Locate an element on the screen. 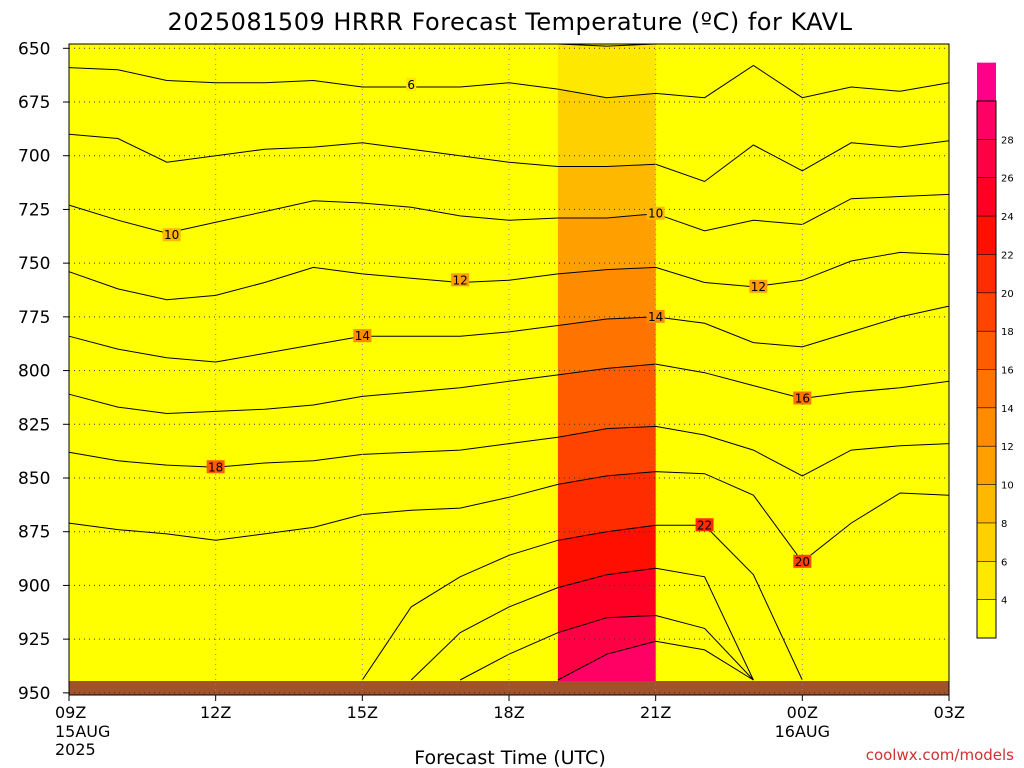 The height and width of the screenshot is (768, 1024). y-tick-label: 750 is located at coordinates (34, 264).